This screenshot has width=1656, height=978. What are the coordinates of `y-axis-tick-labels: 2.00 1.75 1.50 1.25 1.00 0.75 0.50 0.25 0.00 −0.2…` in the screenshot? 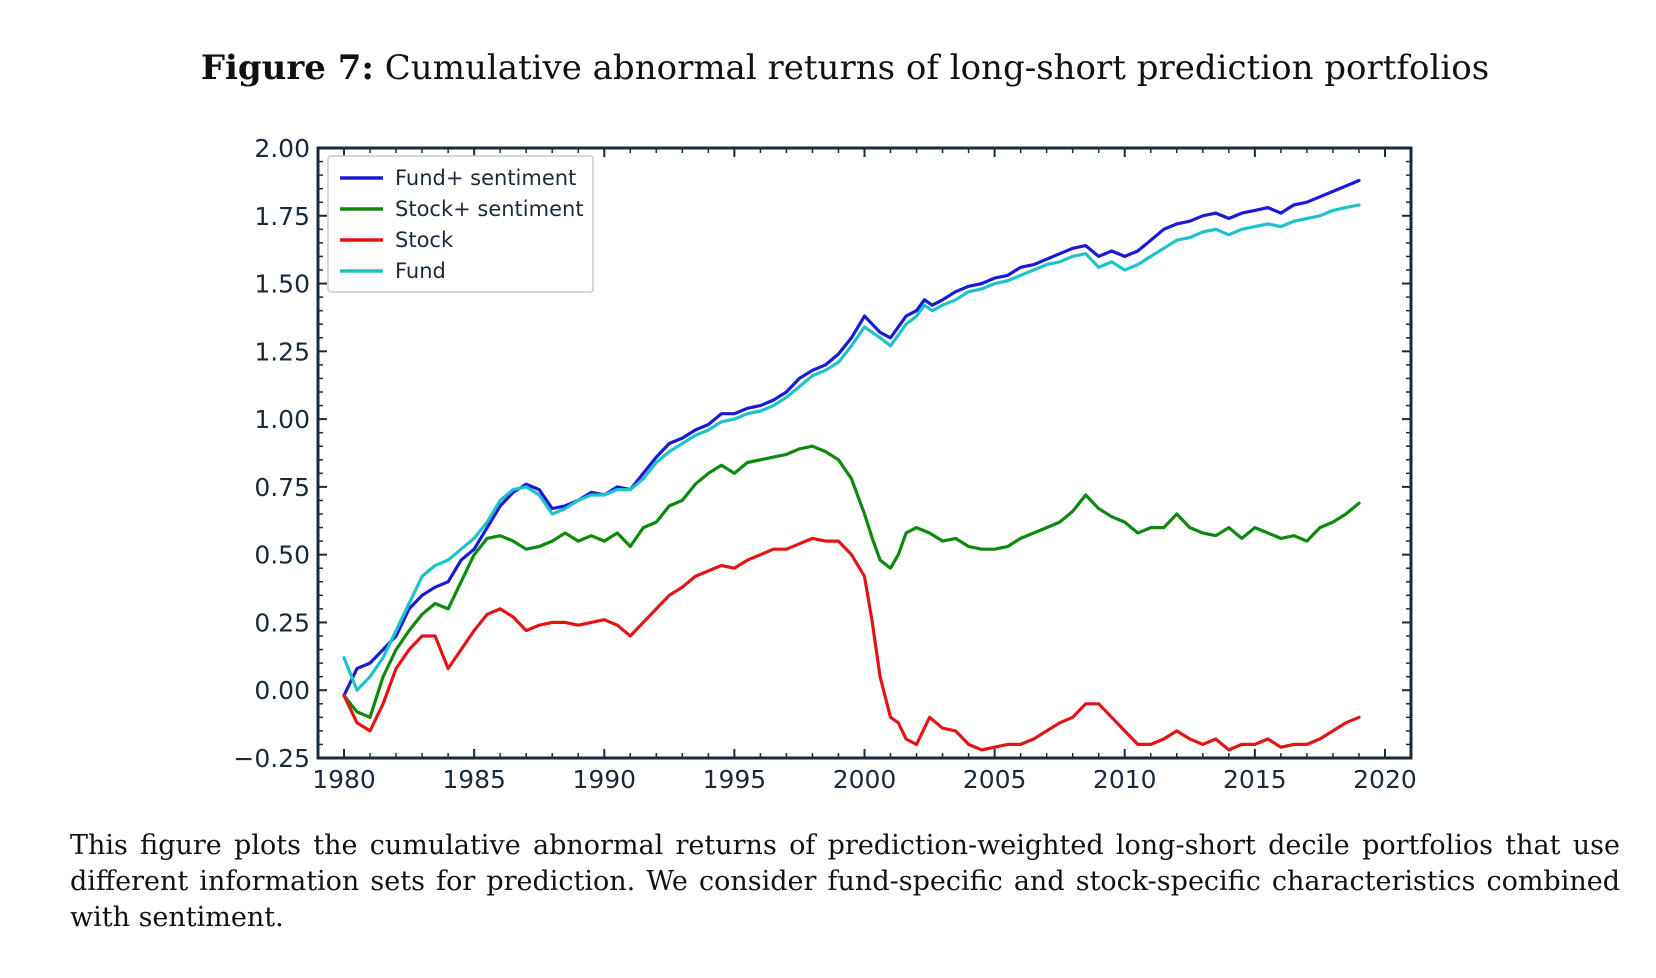 It's located at (271, 453).